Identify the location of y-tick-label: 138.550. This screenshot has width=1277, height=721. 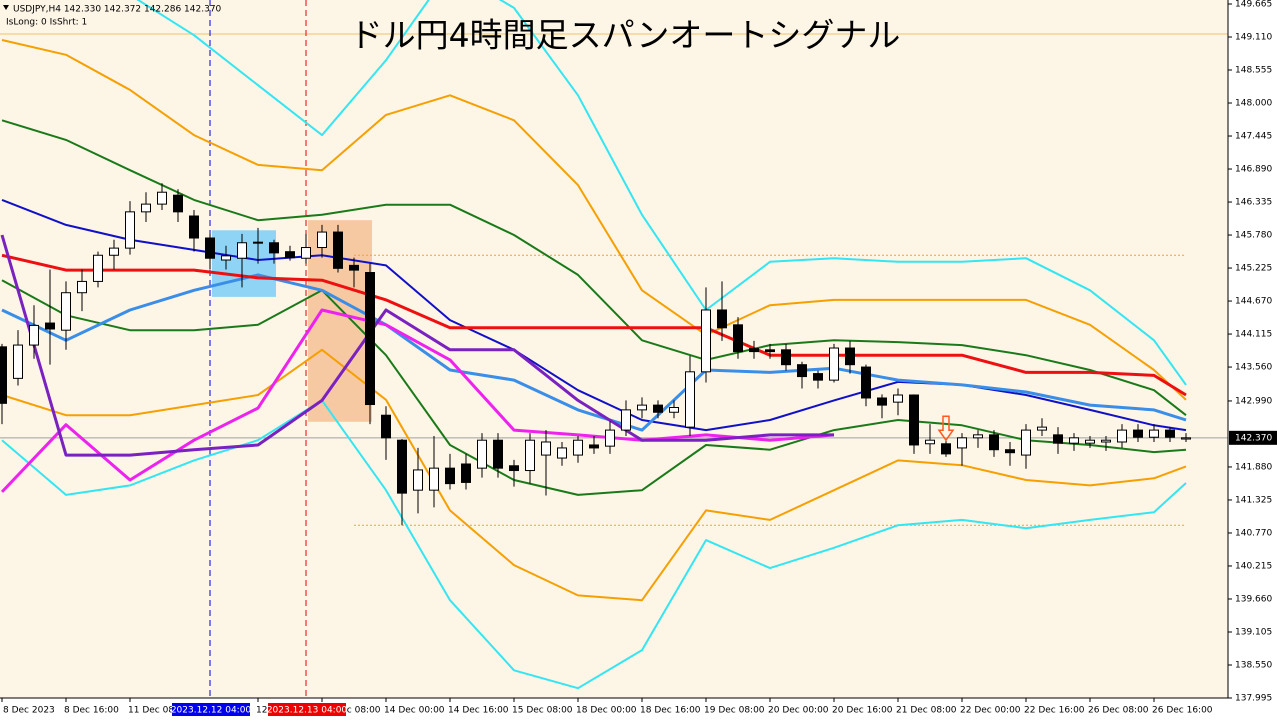
(1253, 665).